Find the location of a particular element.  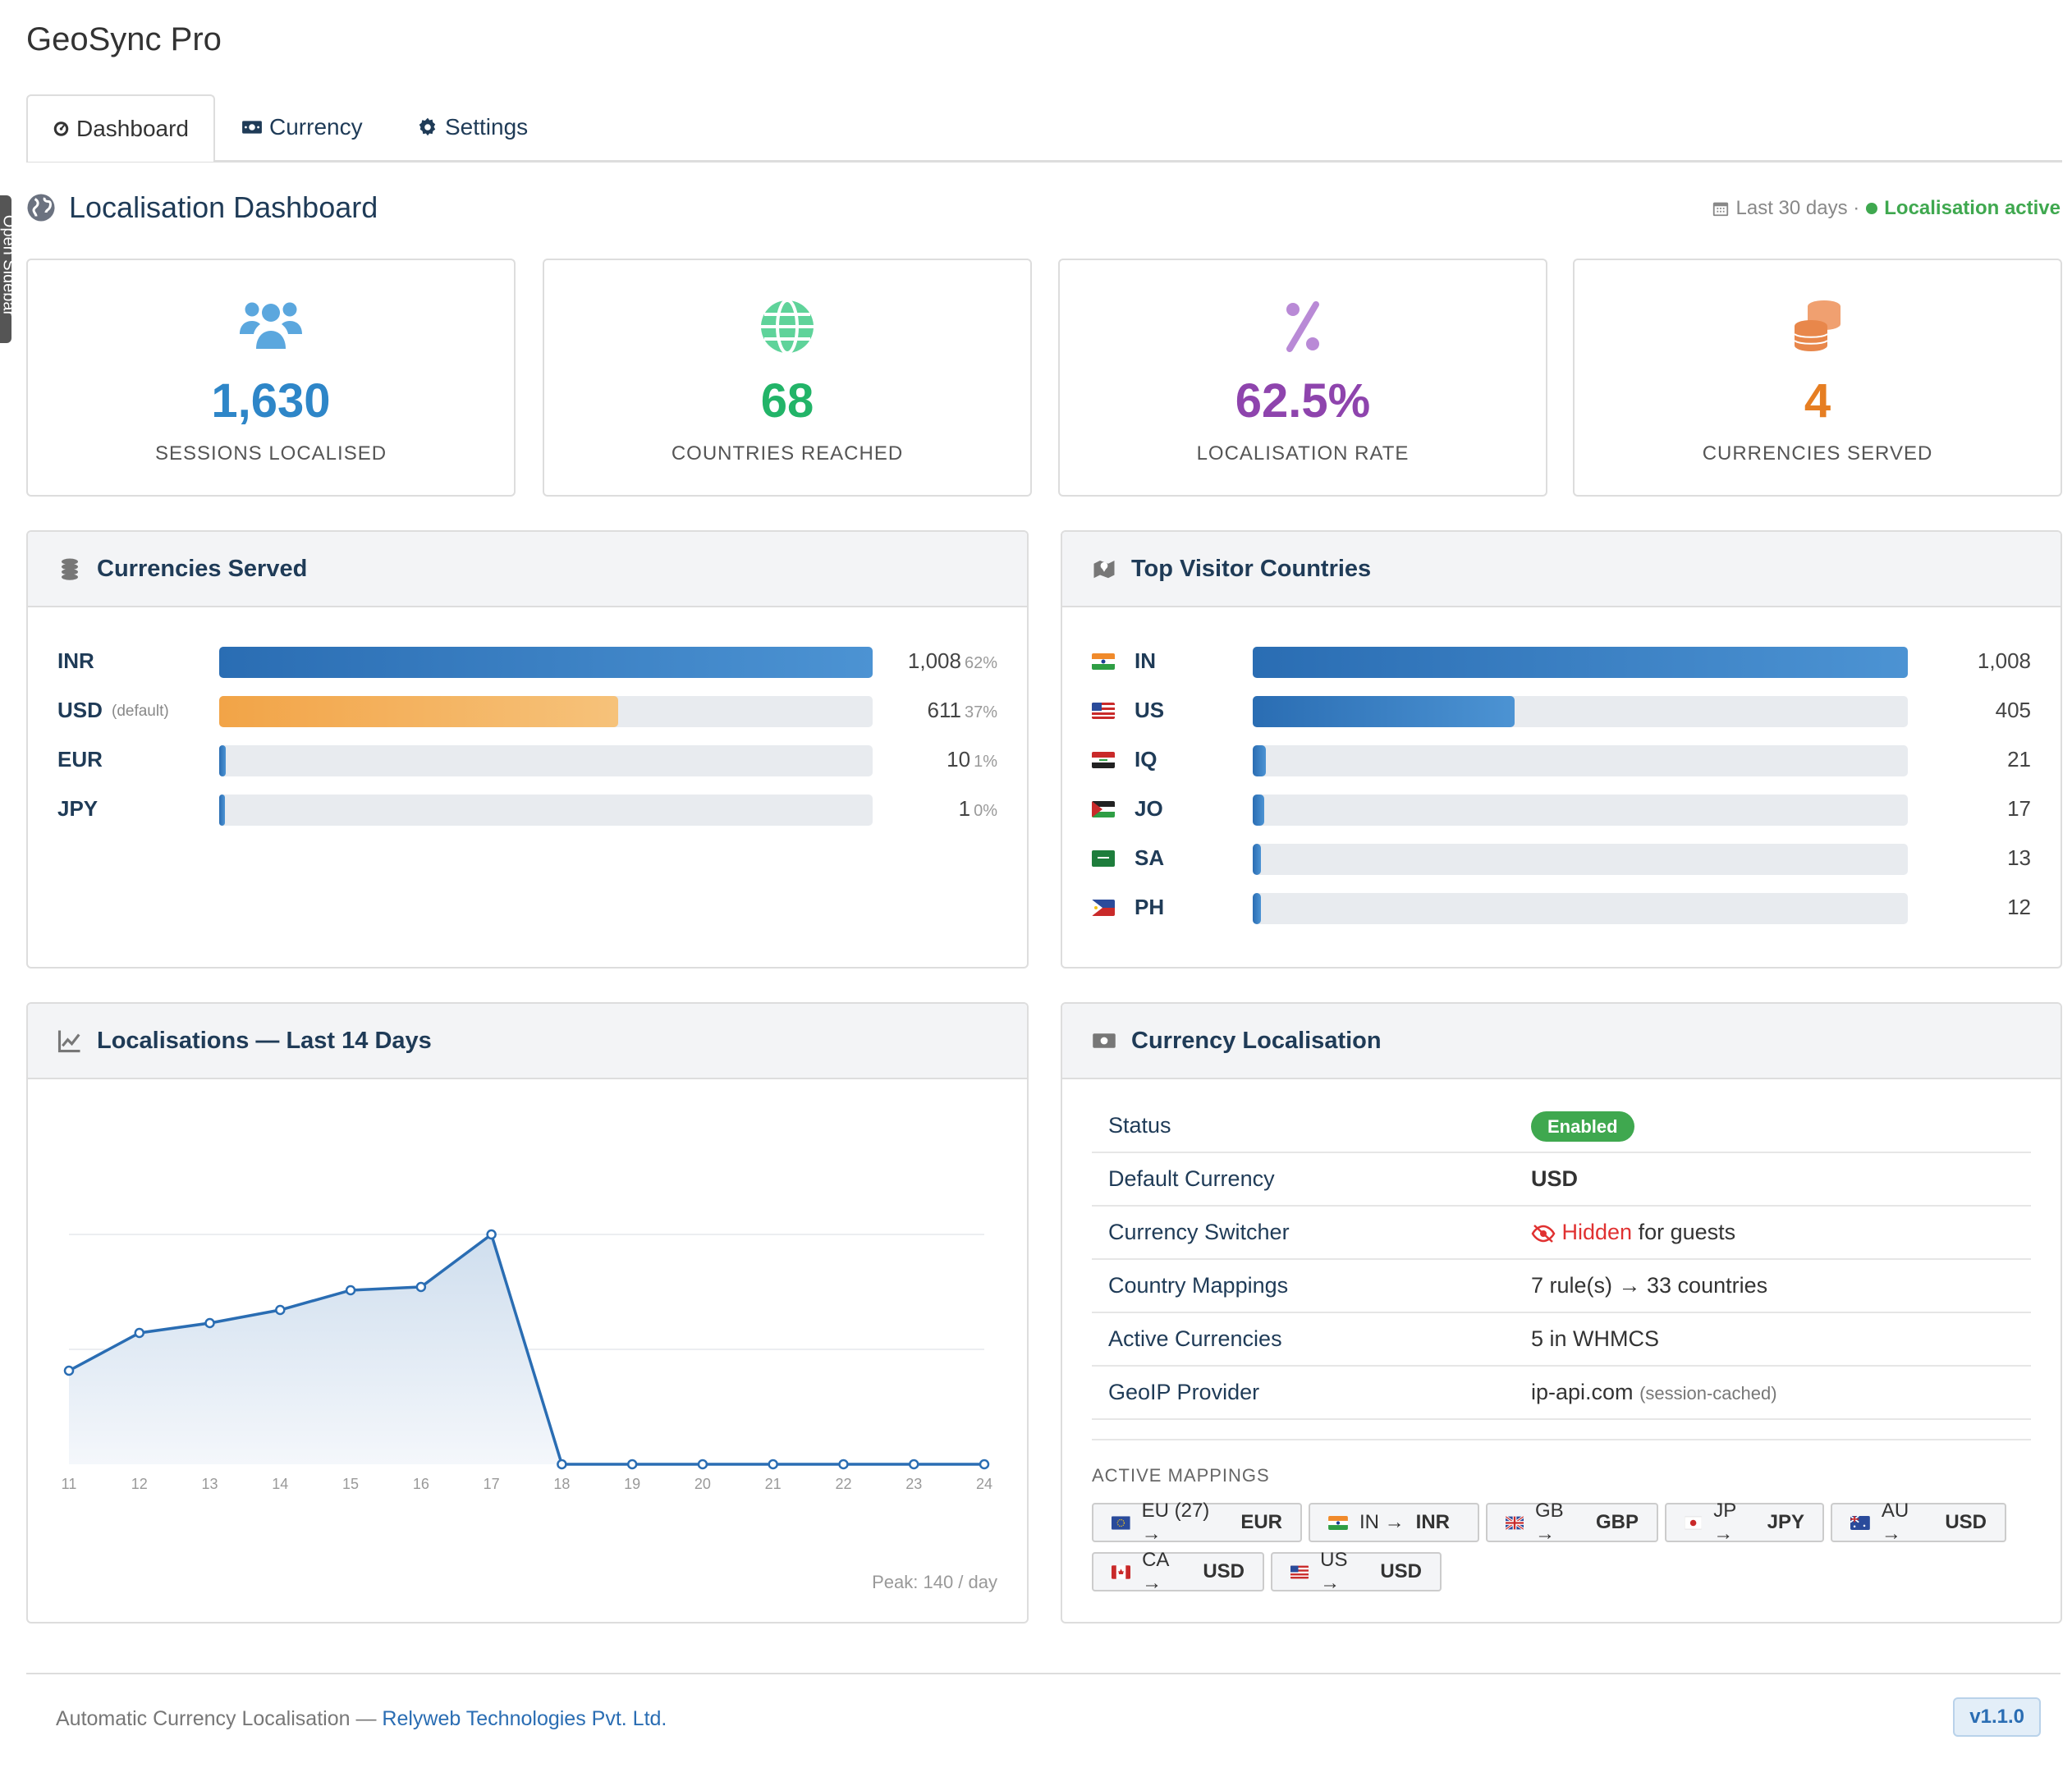

calendar-icon is located at coordinates (1720, 209).